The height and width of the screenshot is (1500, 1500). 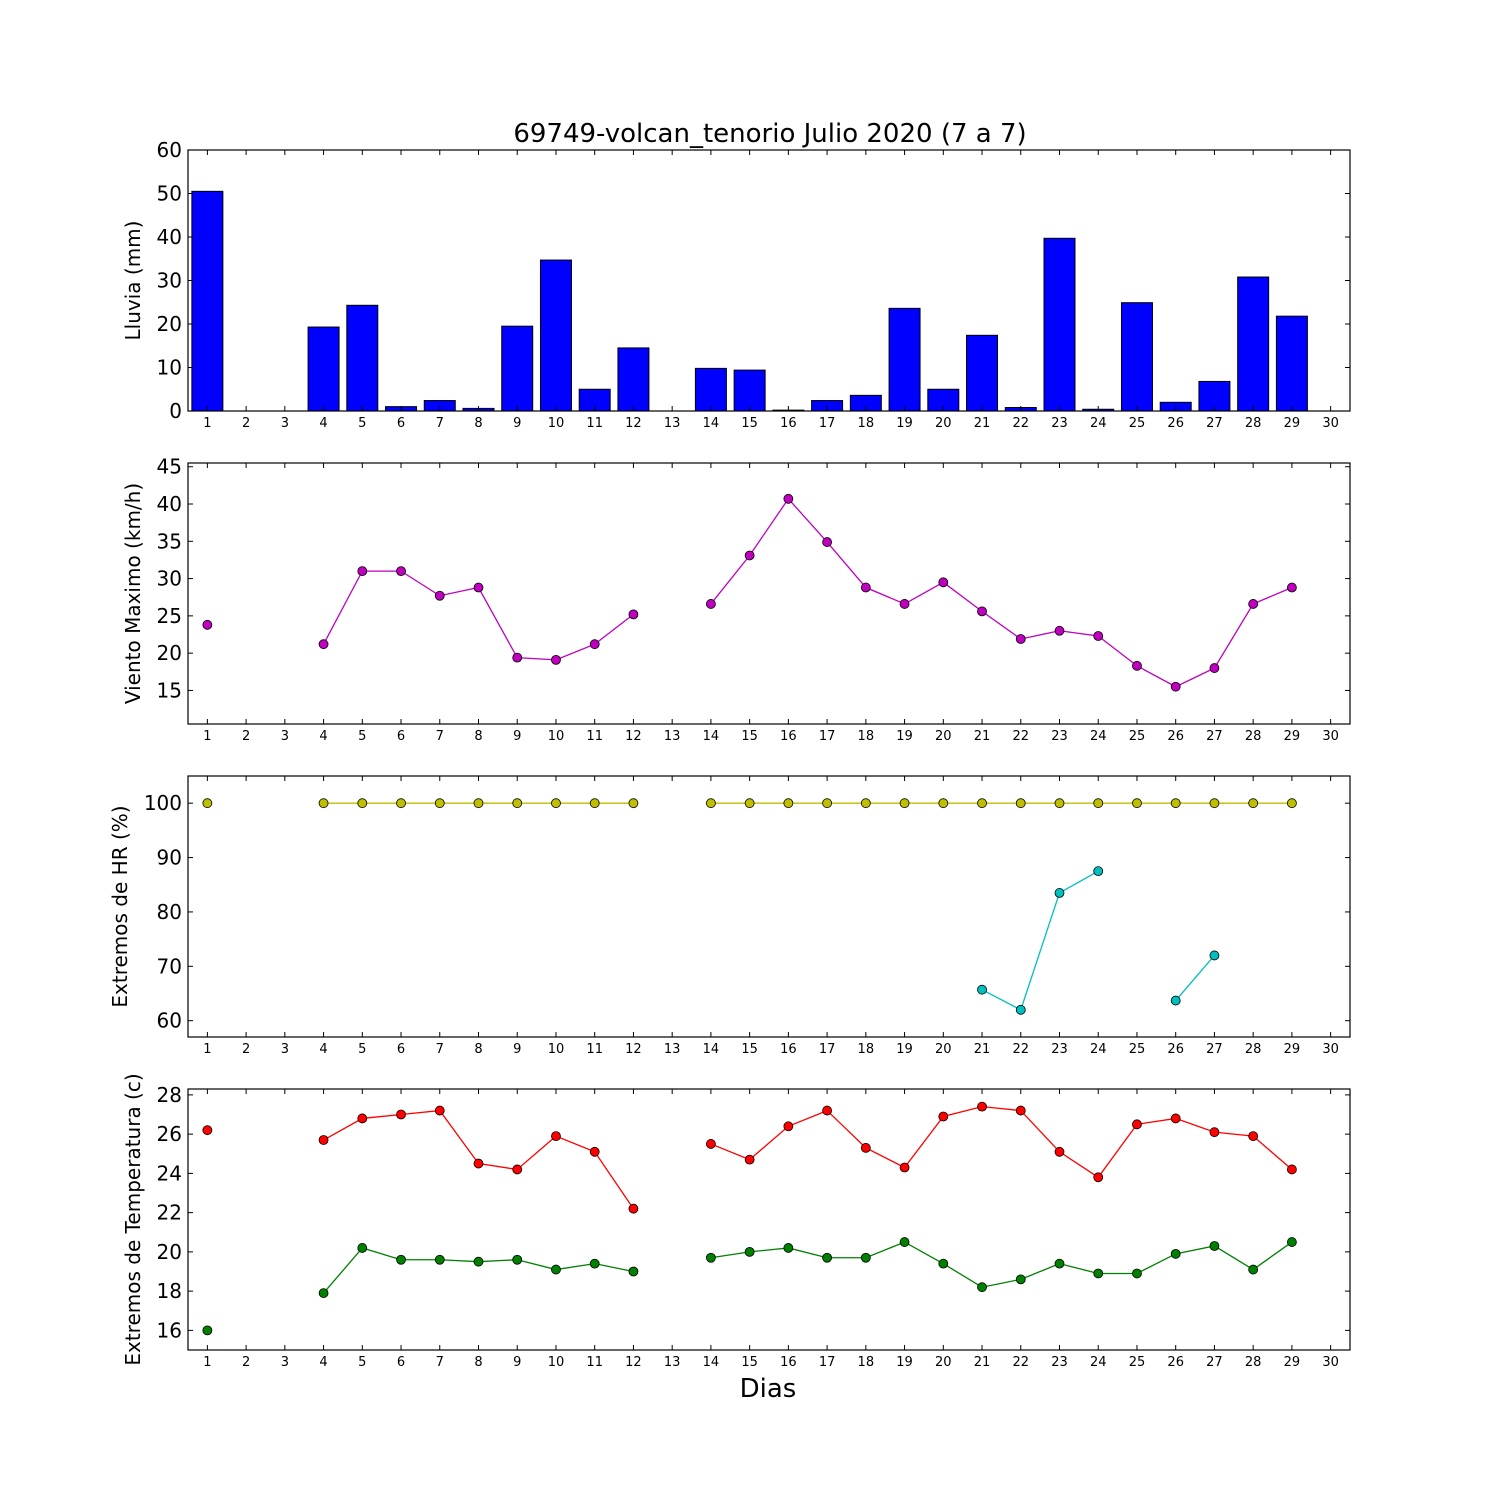 I want to click on xtick-label-wind-17: 17, so click(x=827, y=736).